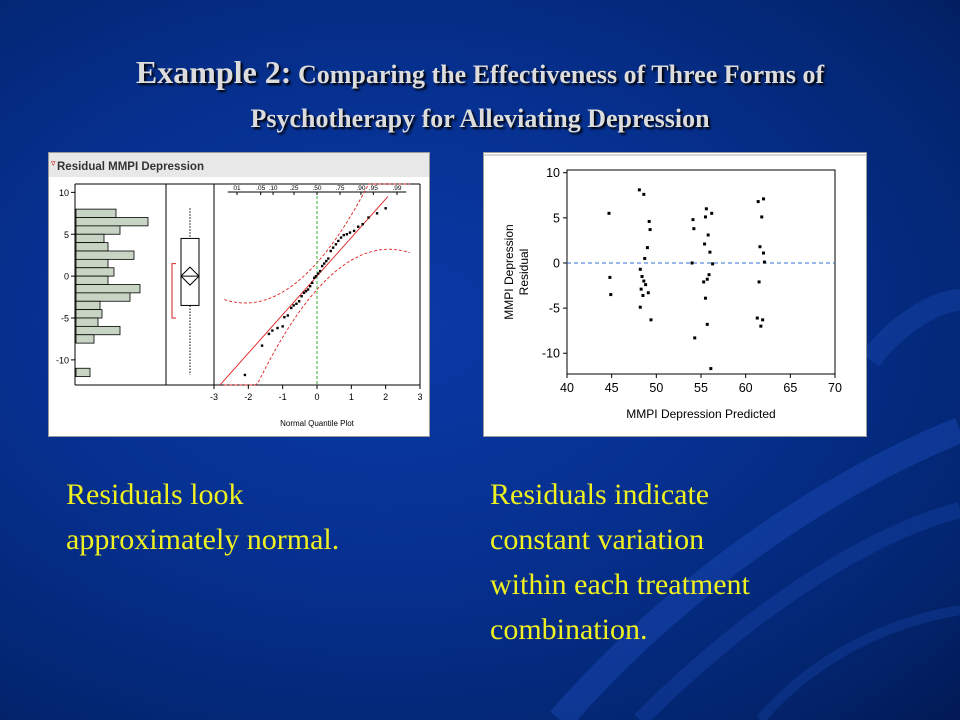  Describe the element at coordinates (237, 188) in the screenshot. I see `probability-tick-label: 01` at that location.